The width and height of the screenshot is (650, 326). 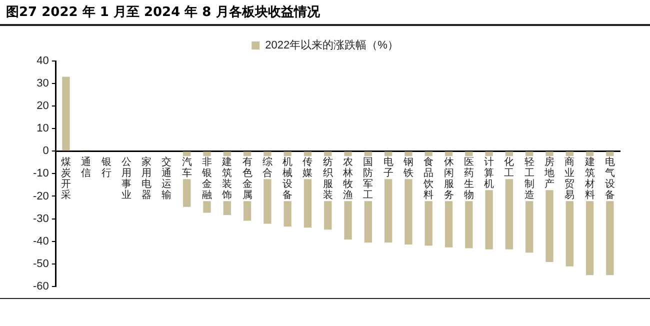 I want to click on x-tick-label: 房地产, so click(x=548, y=173).